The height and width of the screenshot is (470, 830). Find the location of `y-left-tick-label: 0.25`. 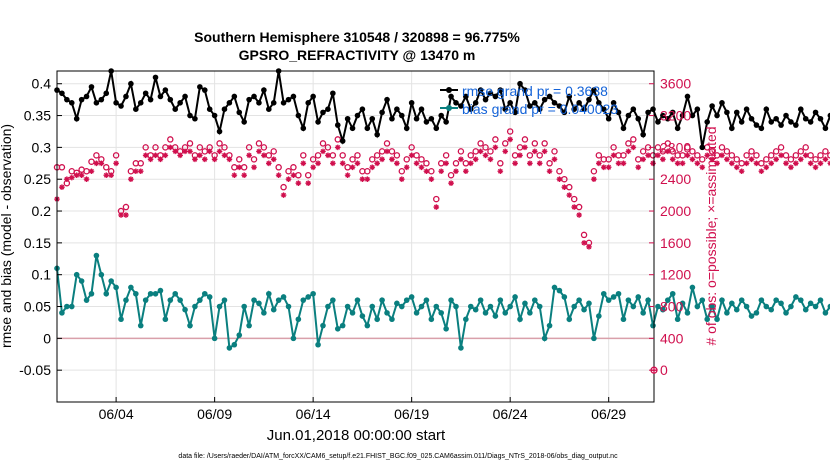

y-left-tick-label: 0.25 is located at coordinates (37, 179).